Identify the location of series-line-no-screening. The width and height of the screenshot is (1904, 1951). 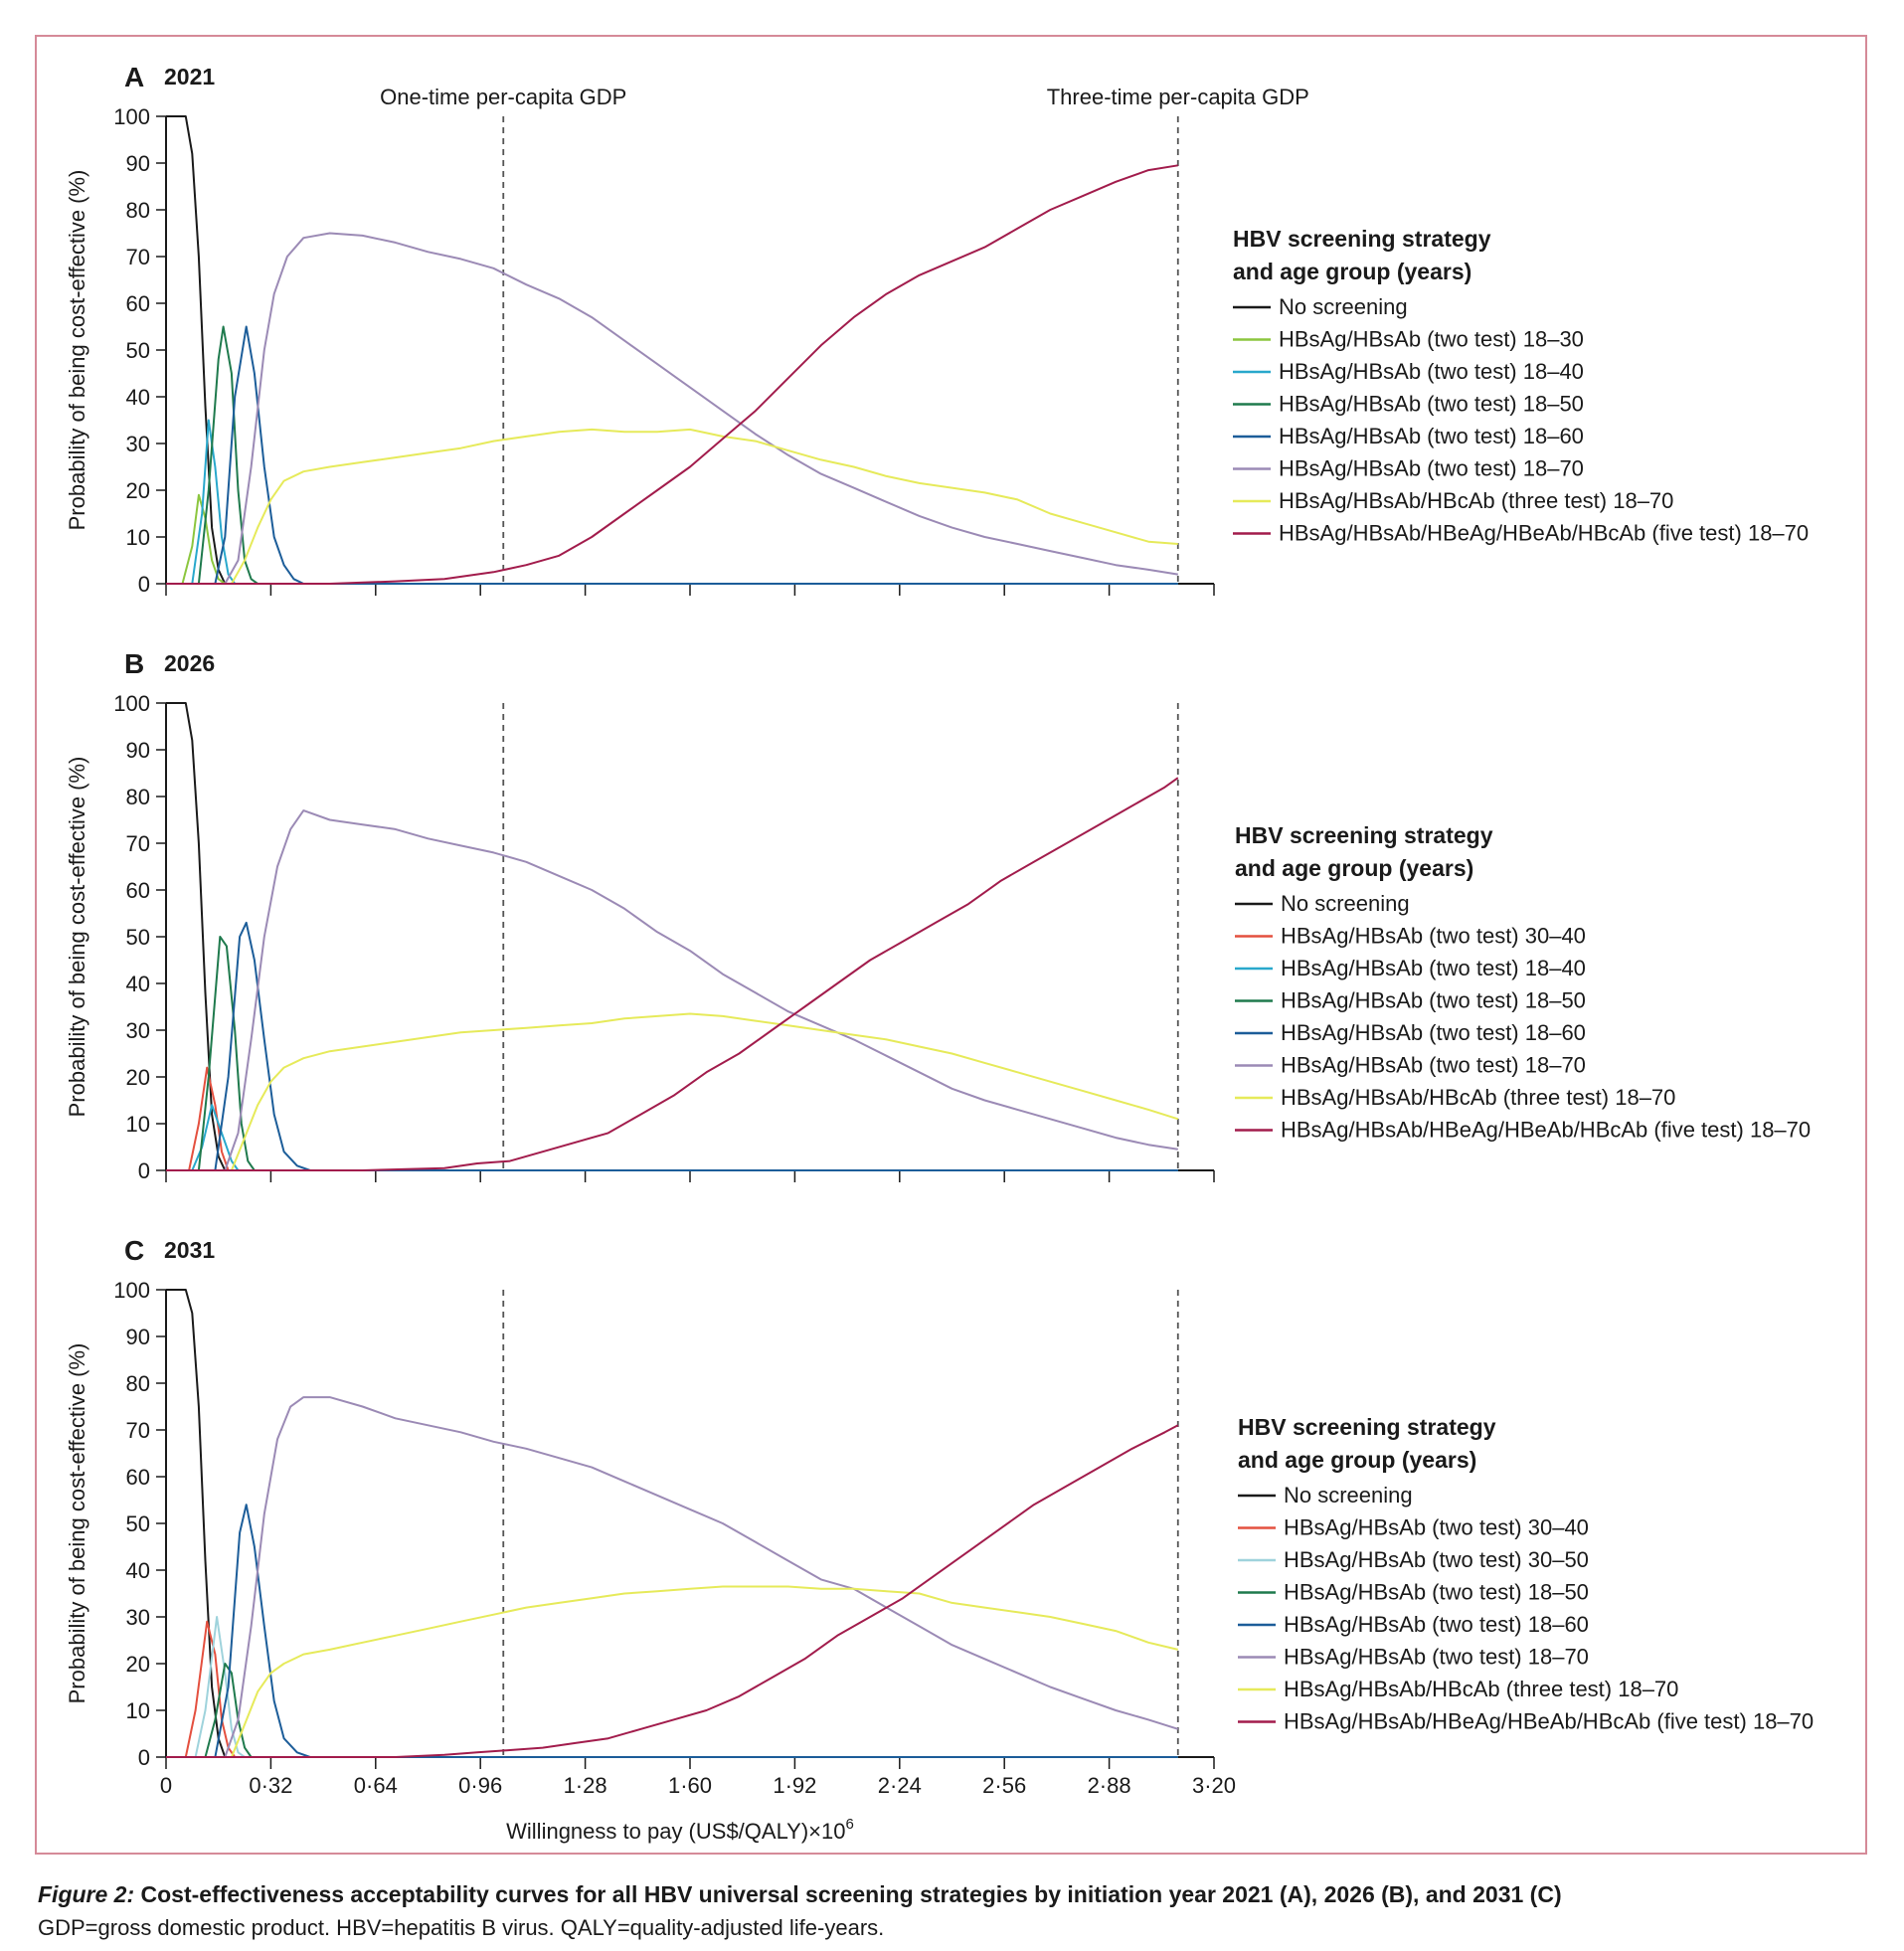
(672, 1523).